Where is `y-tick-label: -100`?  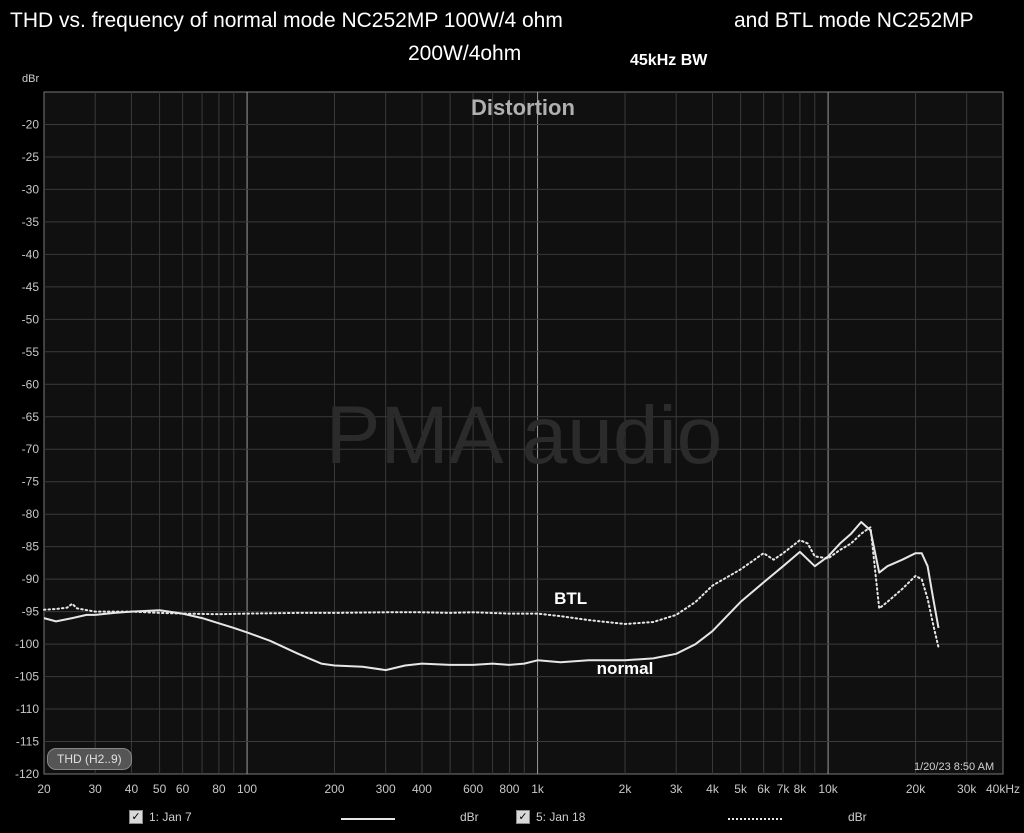 y-tick-label: -100 is located at coordinates (27, 644).